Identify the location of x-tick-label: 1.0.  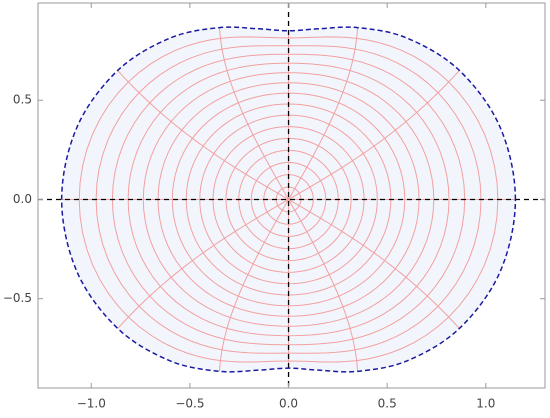
(485, 404).